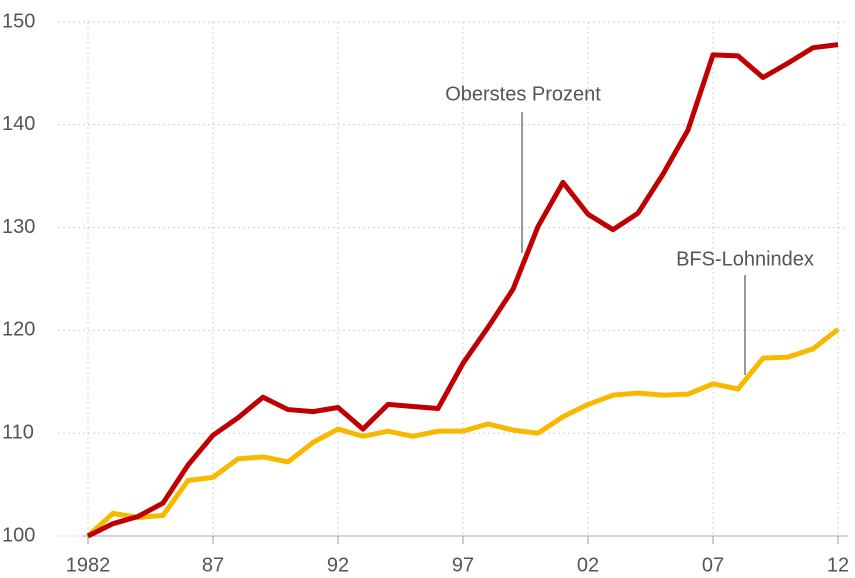  What do you see at coordinates (88, 565) in the screenshot?
I see `x-tick-label: 1982` at bounding box center [88, 565].